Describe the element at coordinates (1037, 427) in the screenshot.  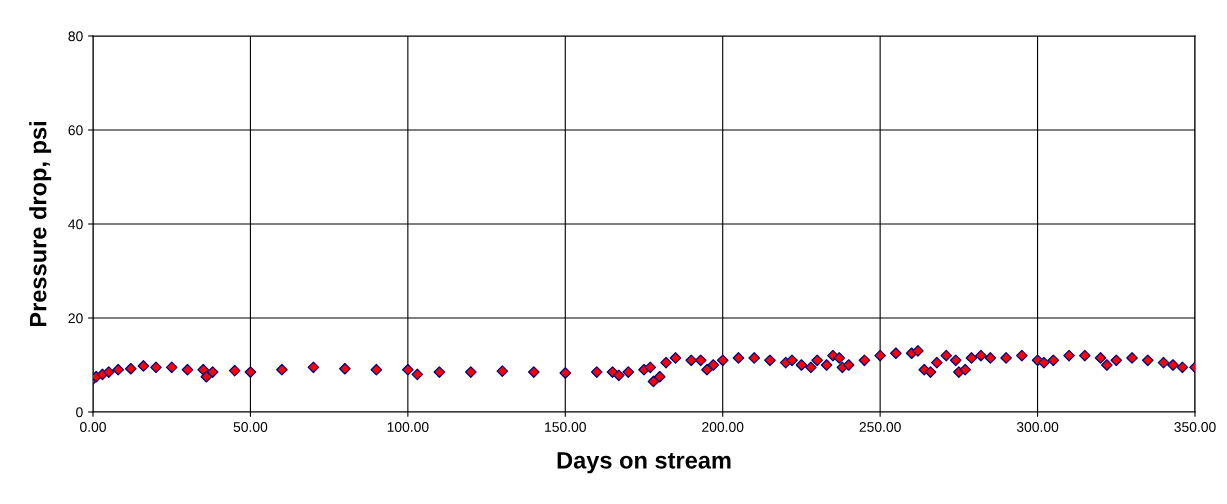
I see `x-tick-label: 300.00` at that location.